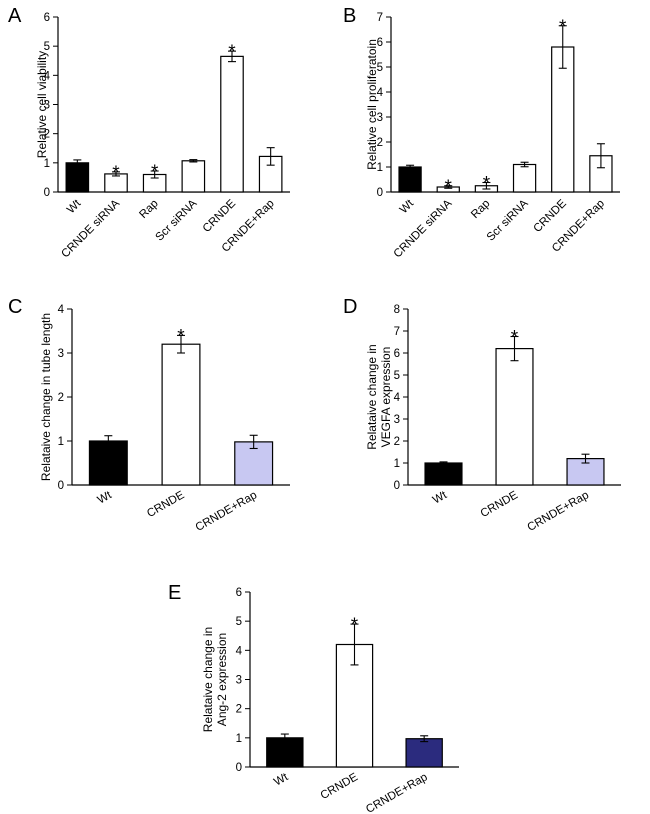  I want to click on y-axis-label-e: Relataive change inAng-2 expression, so click(215, 679).